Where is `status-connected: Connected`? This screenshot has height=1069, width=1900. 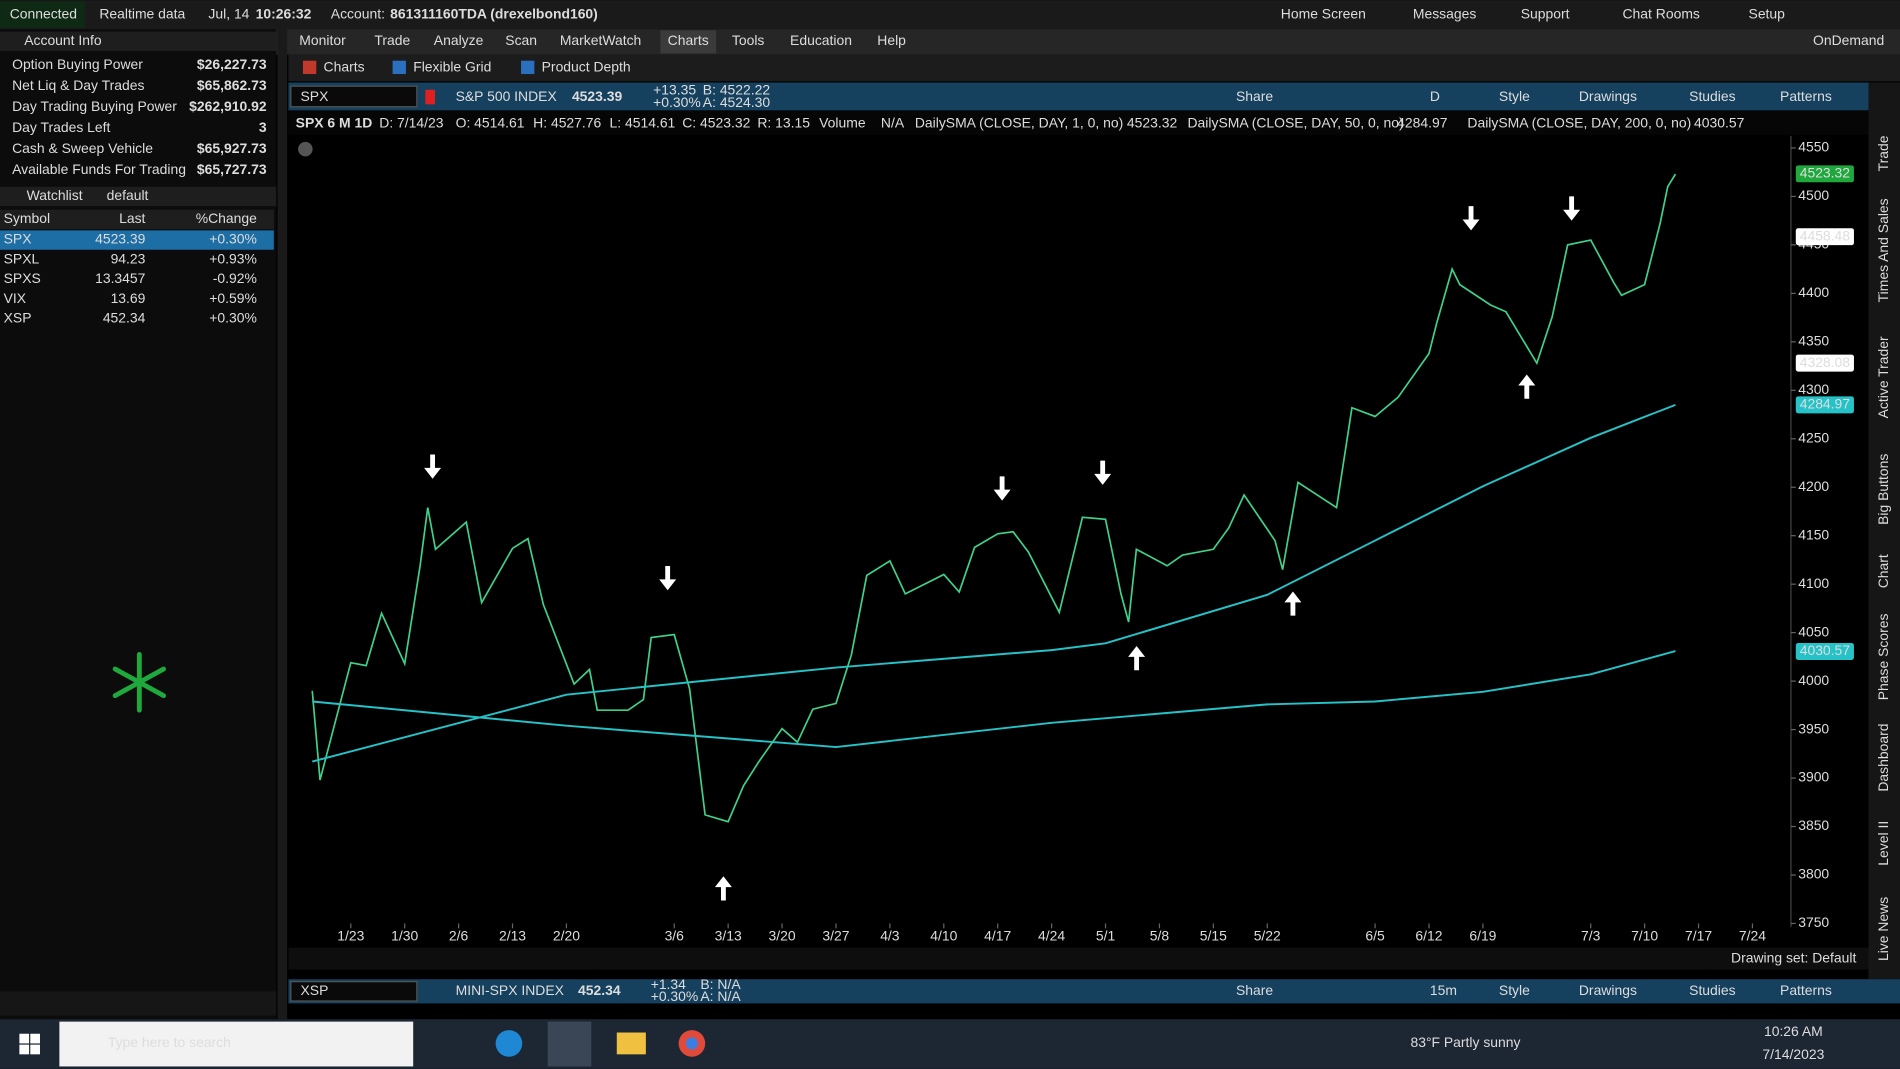
status-connected: Connected is located at coordinates (43, 13).